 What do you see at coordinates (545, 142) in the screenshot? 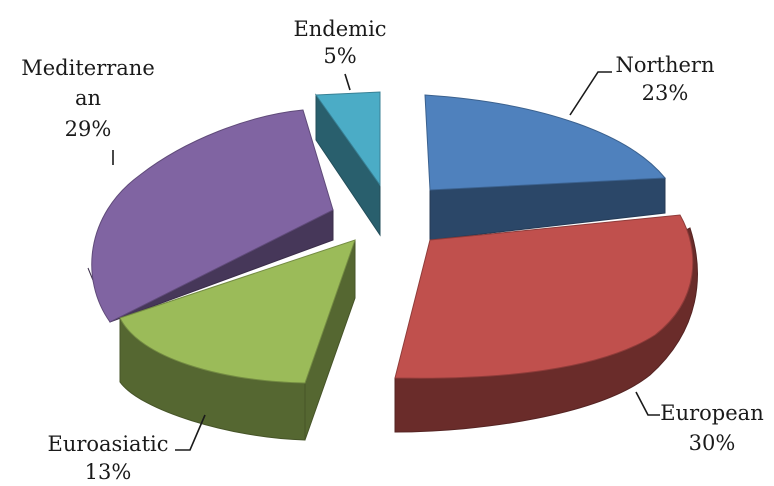
I see `slice-northern` at bounding box center [545, 142].